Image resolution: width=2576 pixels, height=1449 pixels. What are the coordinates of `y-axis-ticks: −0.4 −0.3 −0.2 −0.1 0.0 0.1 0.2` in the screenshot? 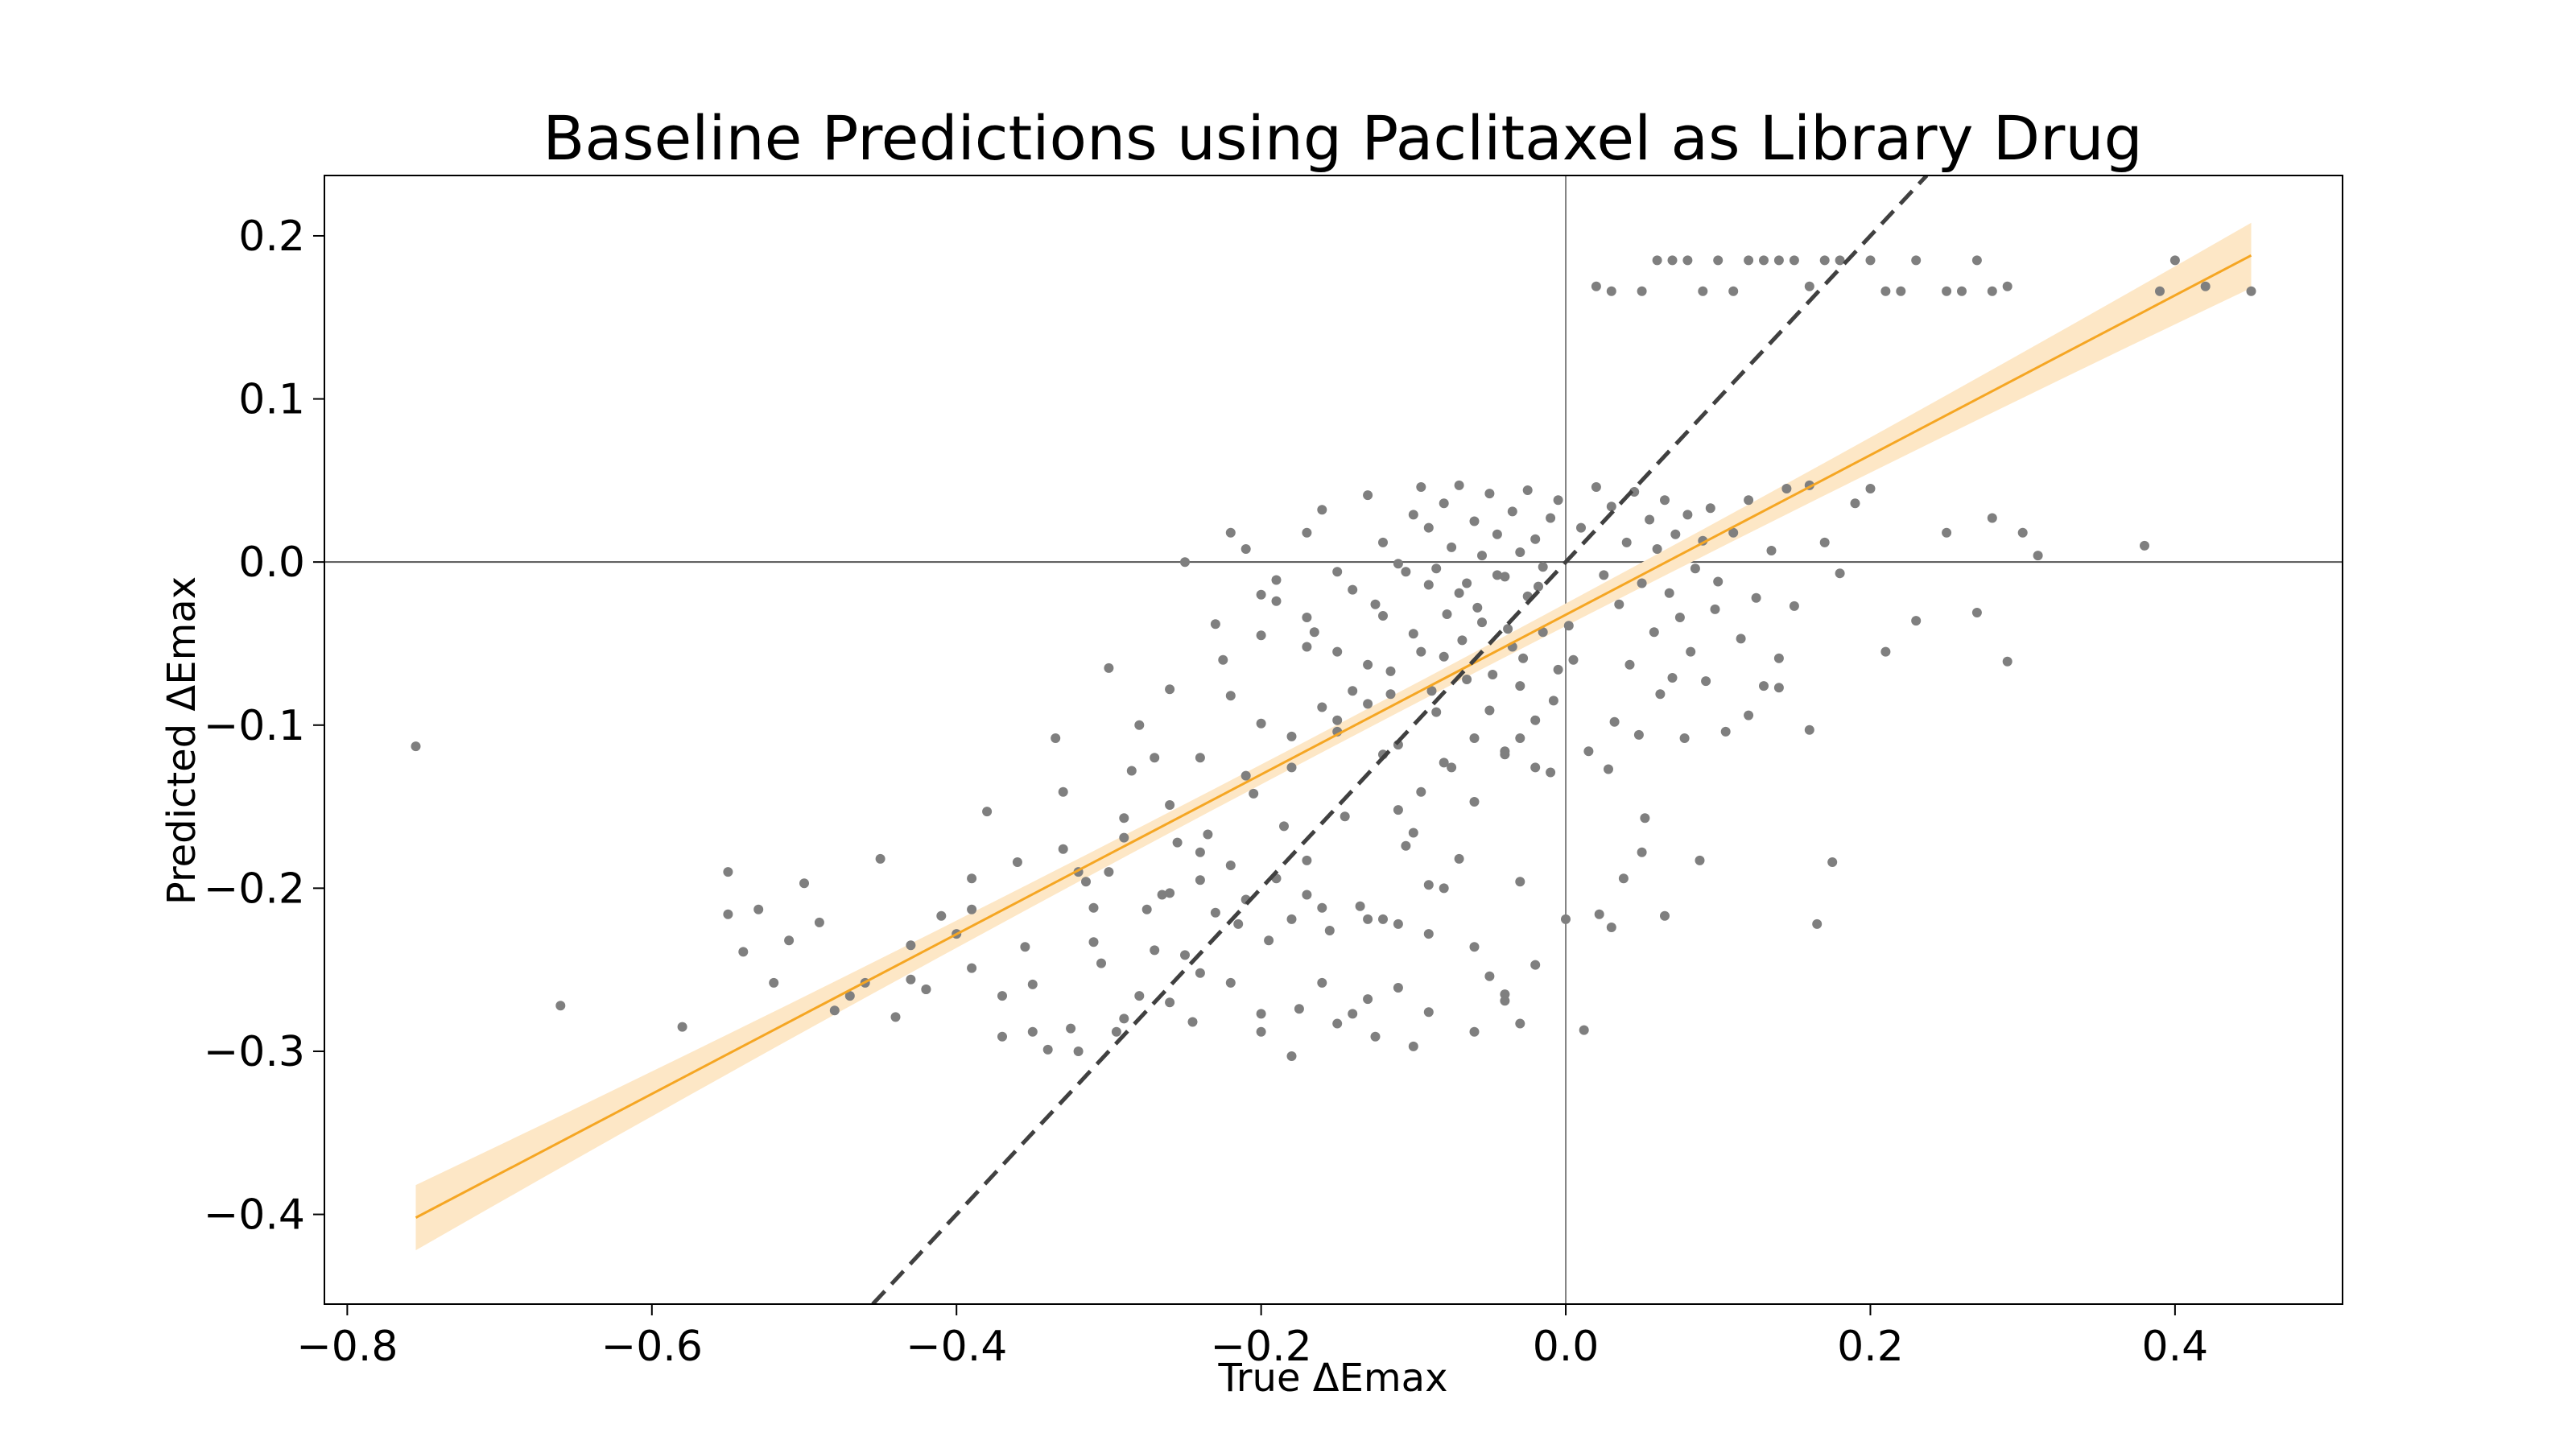 It's located at (264, 726).